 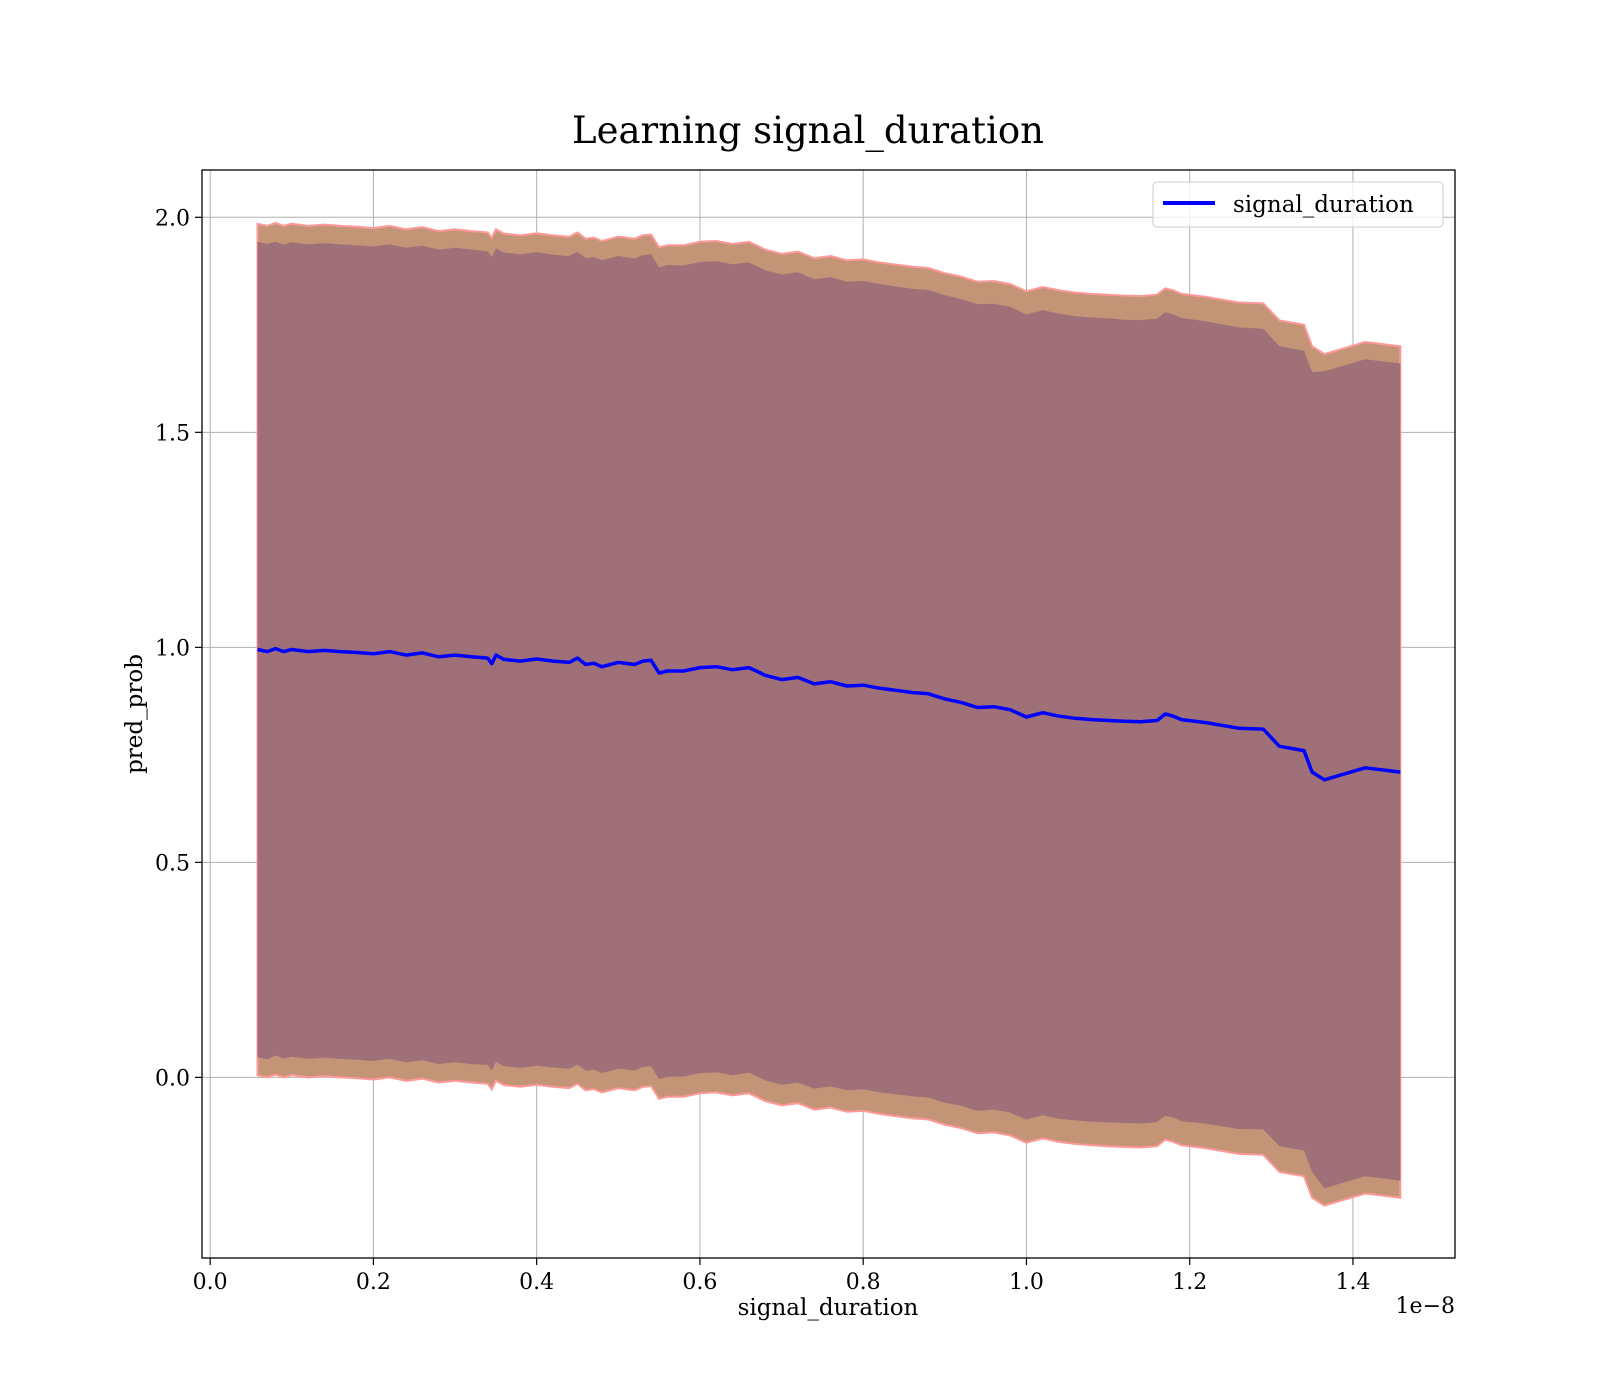 What do you see at coordinates (1189, 1282) in the screenshot?
I see `x-tick-label: 1.2` at bounding box center [1189, 1282].